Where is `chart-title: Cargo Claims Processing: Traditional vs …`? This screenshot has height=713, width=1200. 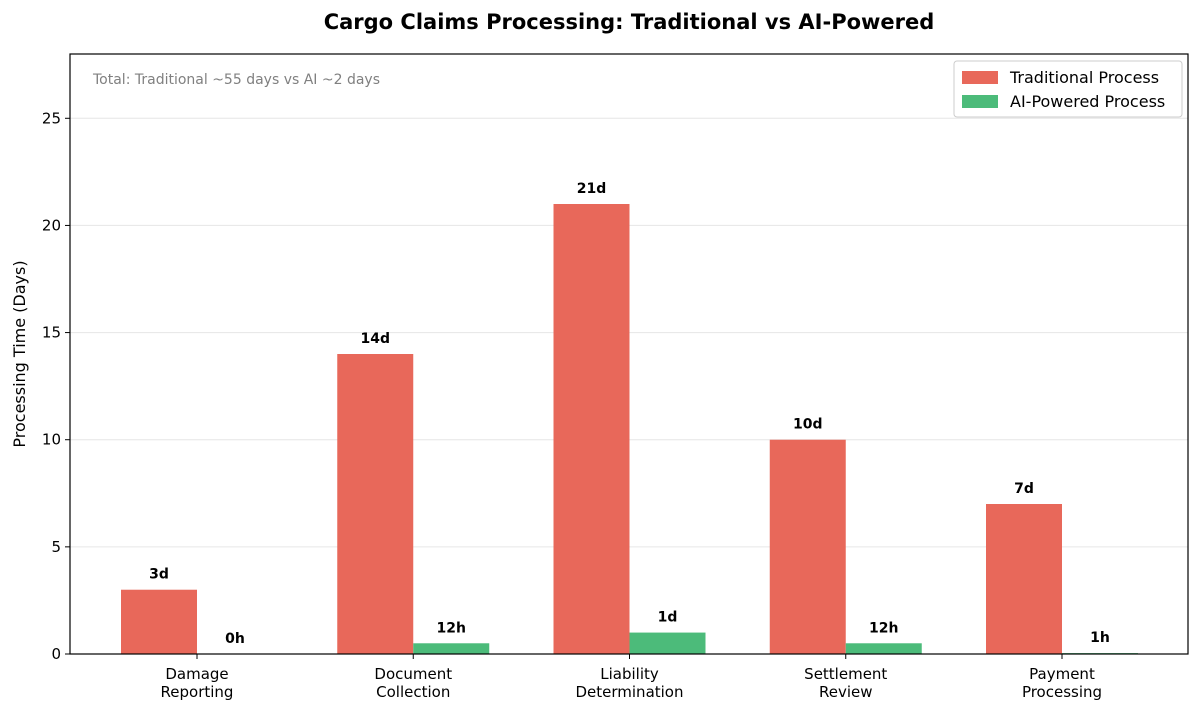
chart-title: Cargo Claims Processing: Traditional vs … is located at coordinates (629, 22).